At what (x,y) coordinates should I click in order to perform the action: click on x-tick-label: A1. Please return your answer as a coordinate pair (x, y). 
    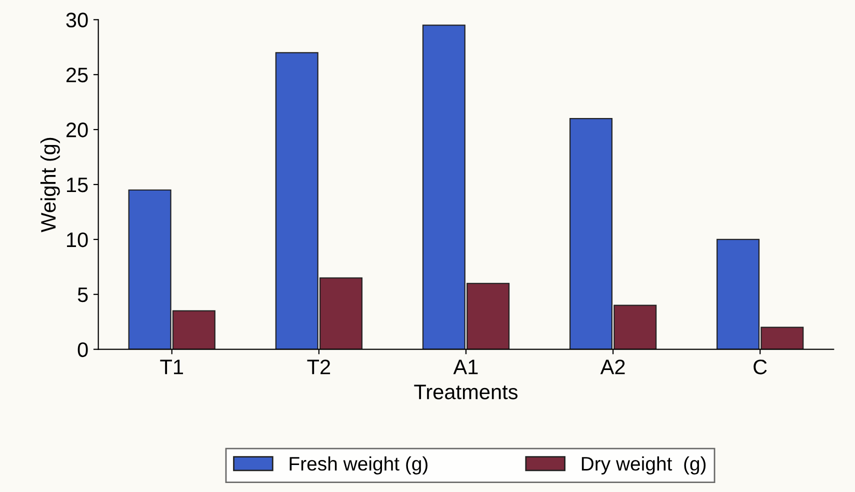
    Looking at the image, I should click on (465, 367).